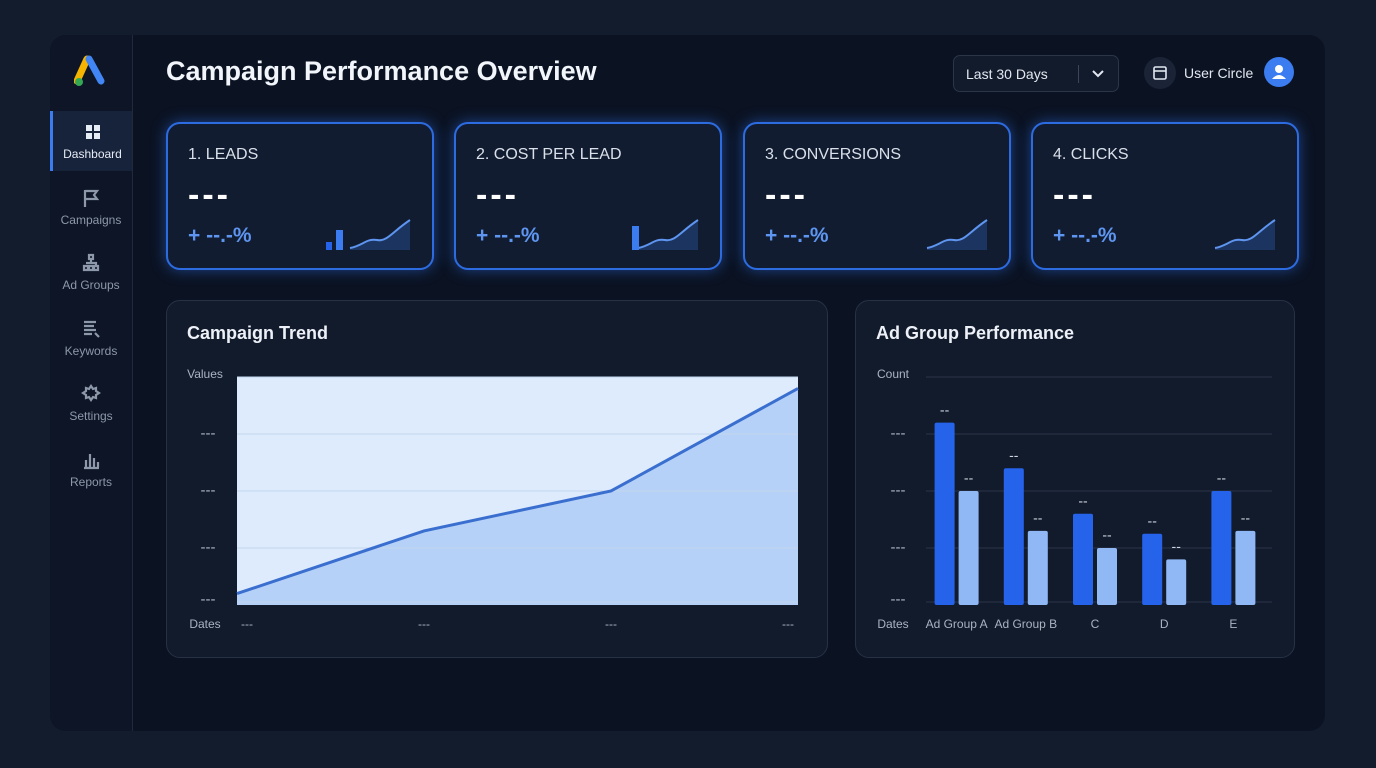  I want to click on nav-item: Keywords, so click(91, 338).